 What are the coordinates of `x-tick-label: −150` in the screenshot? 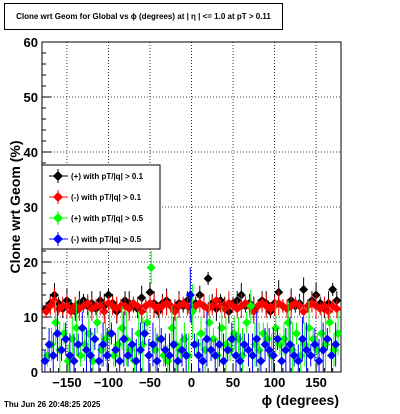 It's located at (66, 382).